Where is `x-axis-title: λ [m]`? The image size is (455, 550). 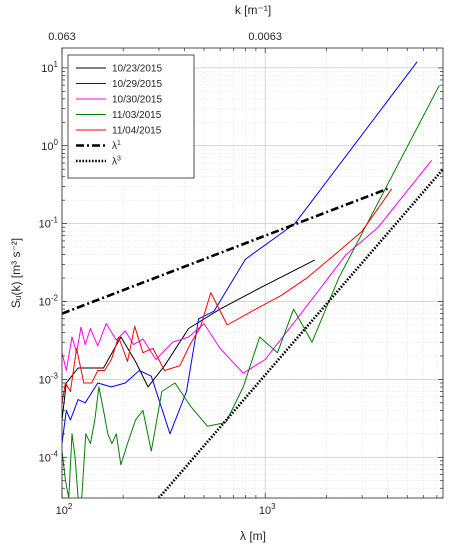
x-axis-title: λ [m] is located at coordinates (253, 536).